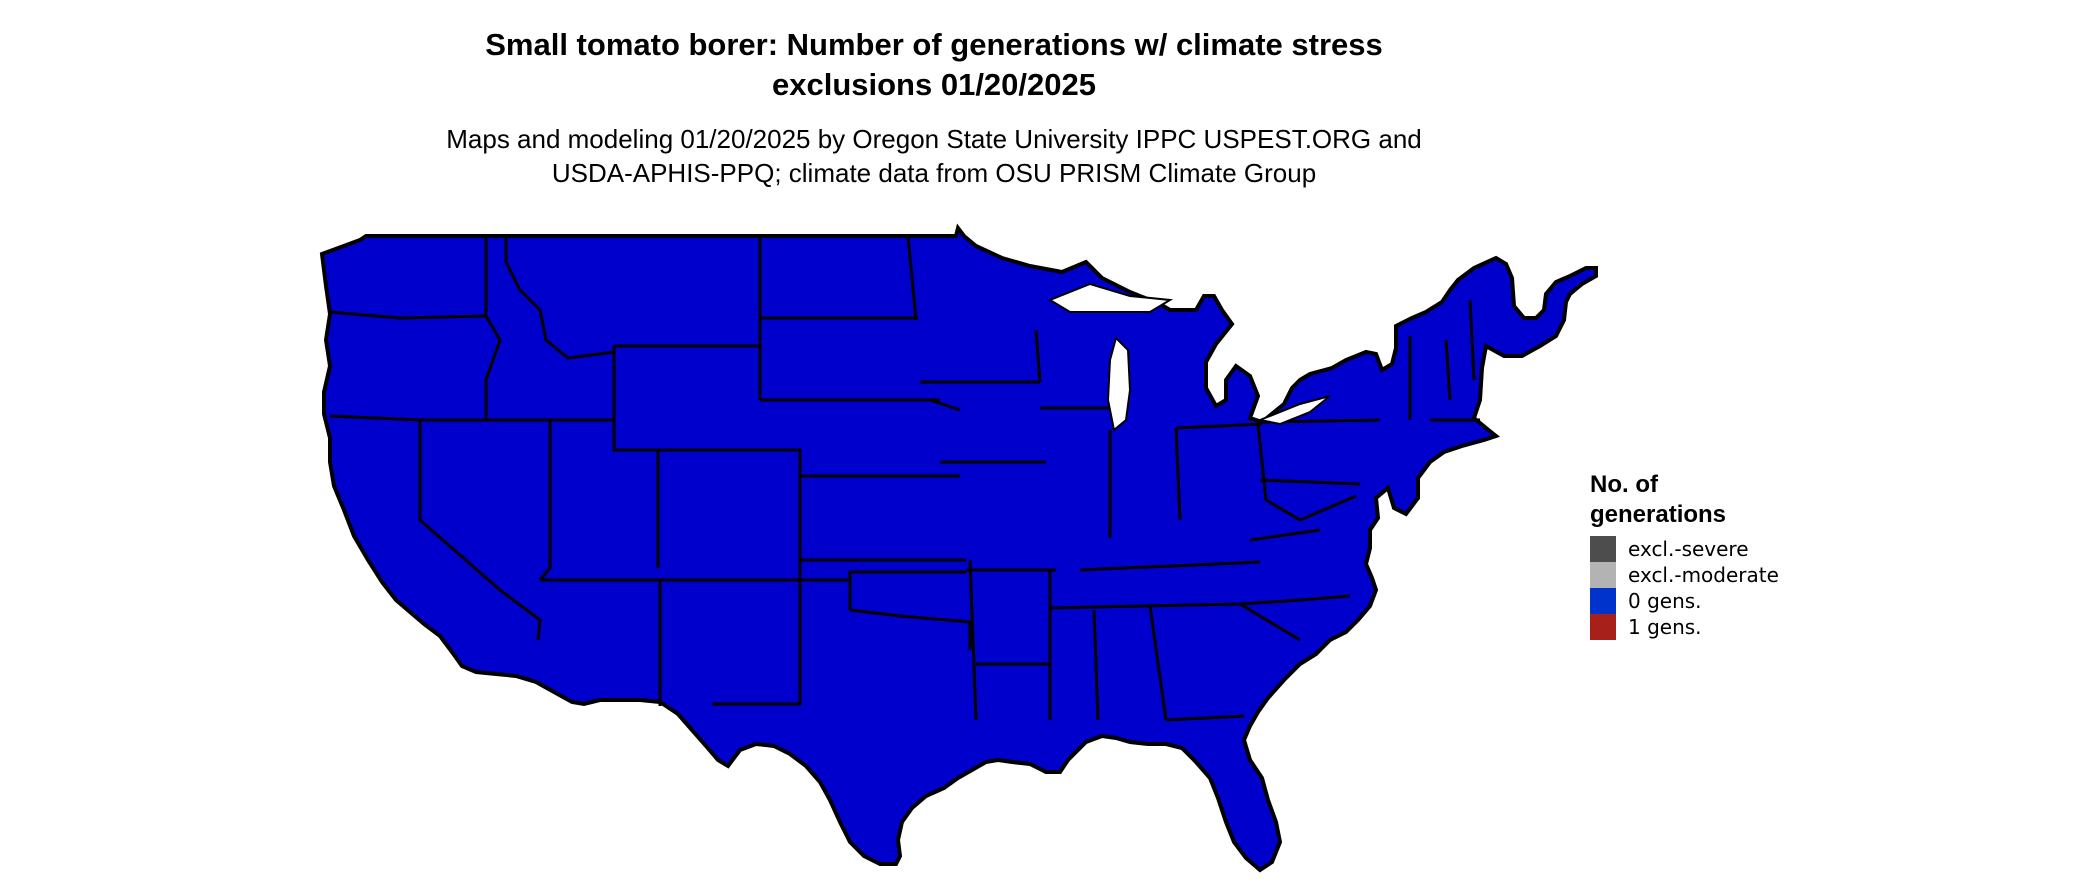 Image resolution: width=2100 pixels, height=892 pixels. I want to click on legend-label: excl.-severe, so click(1688, 549).